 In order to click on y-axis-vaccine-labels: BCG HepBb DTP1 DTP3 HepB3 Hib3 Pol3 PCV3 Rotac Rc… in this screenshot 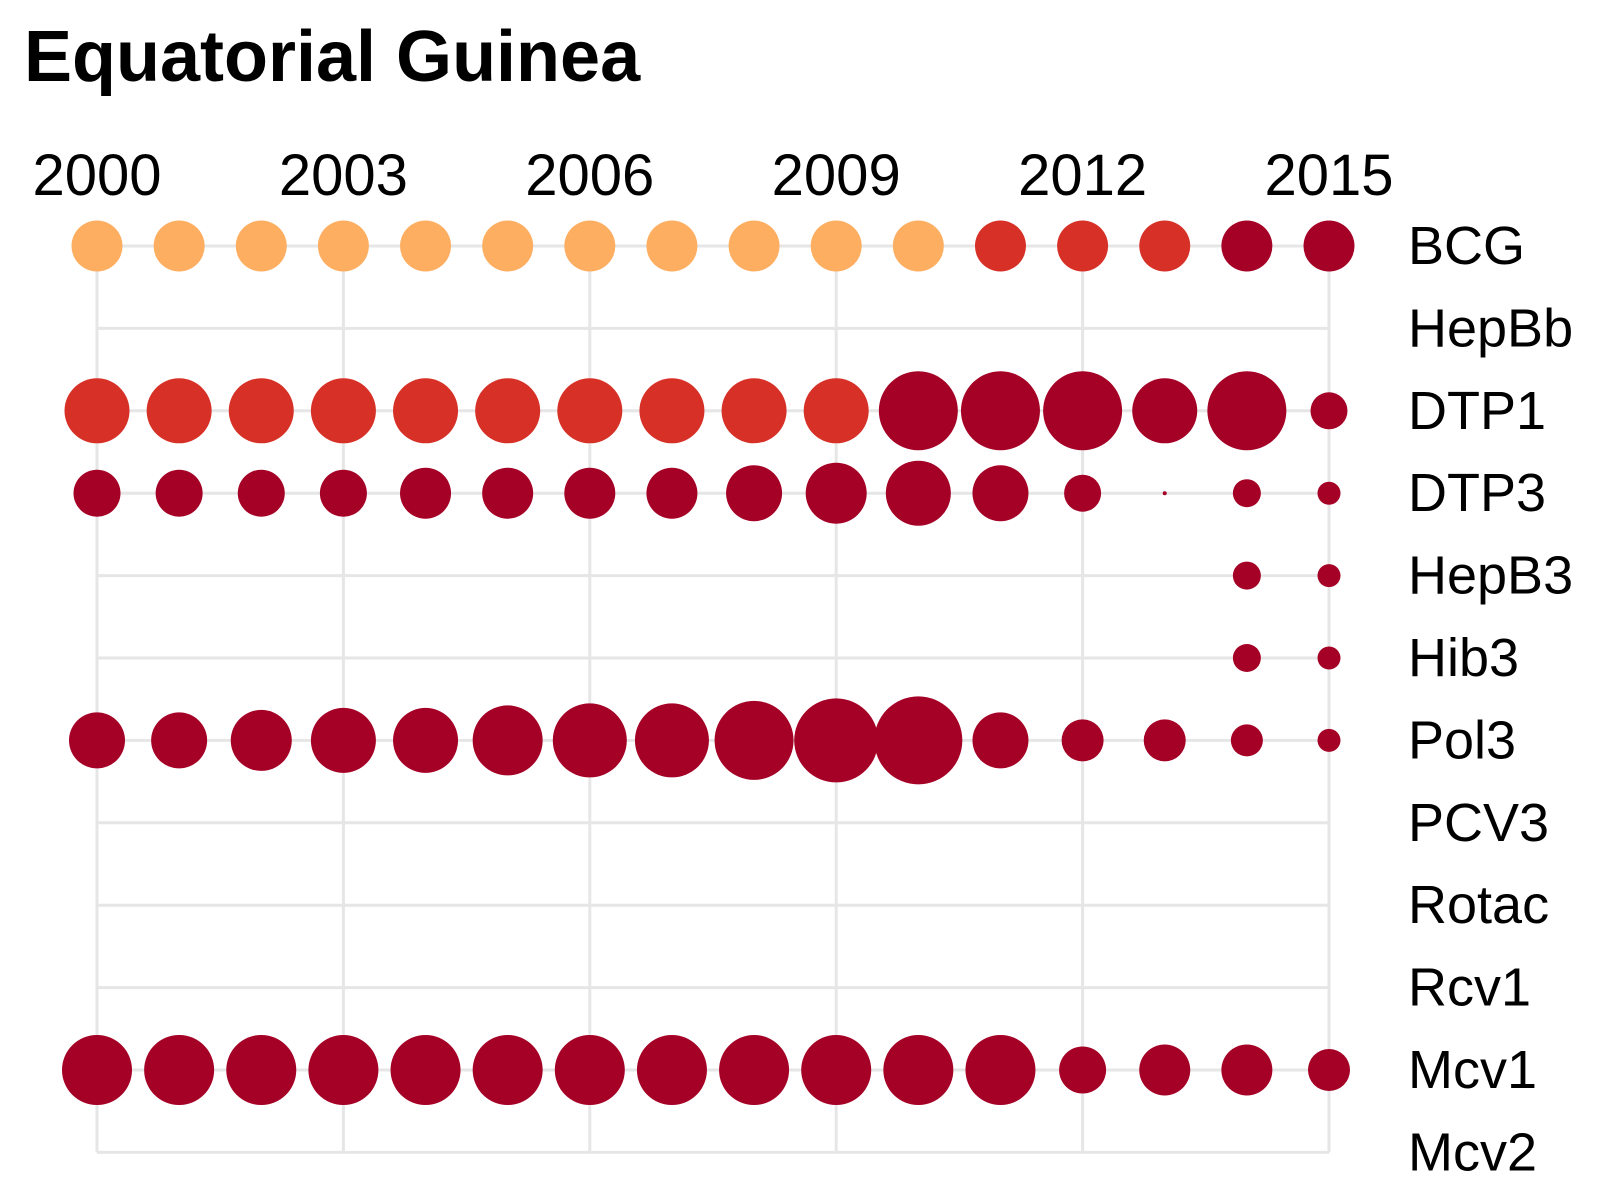, I will do `click(1490, 699)`.